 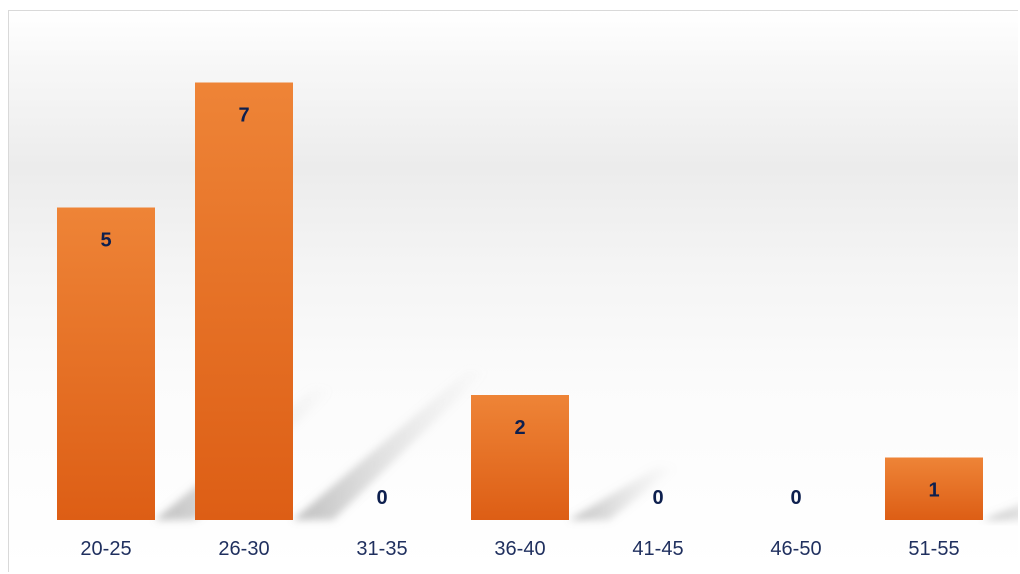 I want to click on data-label-26-30: 7, so click(x=243, y=116).